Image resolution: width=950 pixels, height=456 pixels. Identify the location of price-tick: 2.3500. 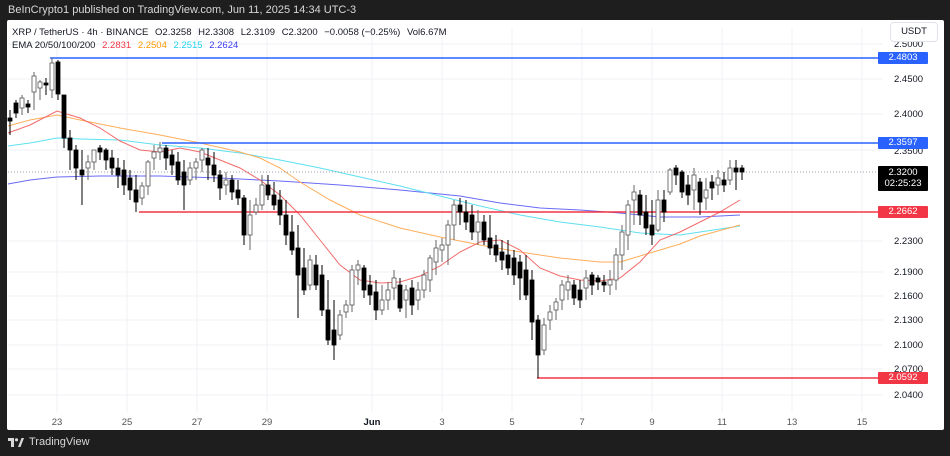
(909, 151).